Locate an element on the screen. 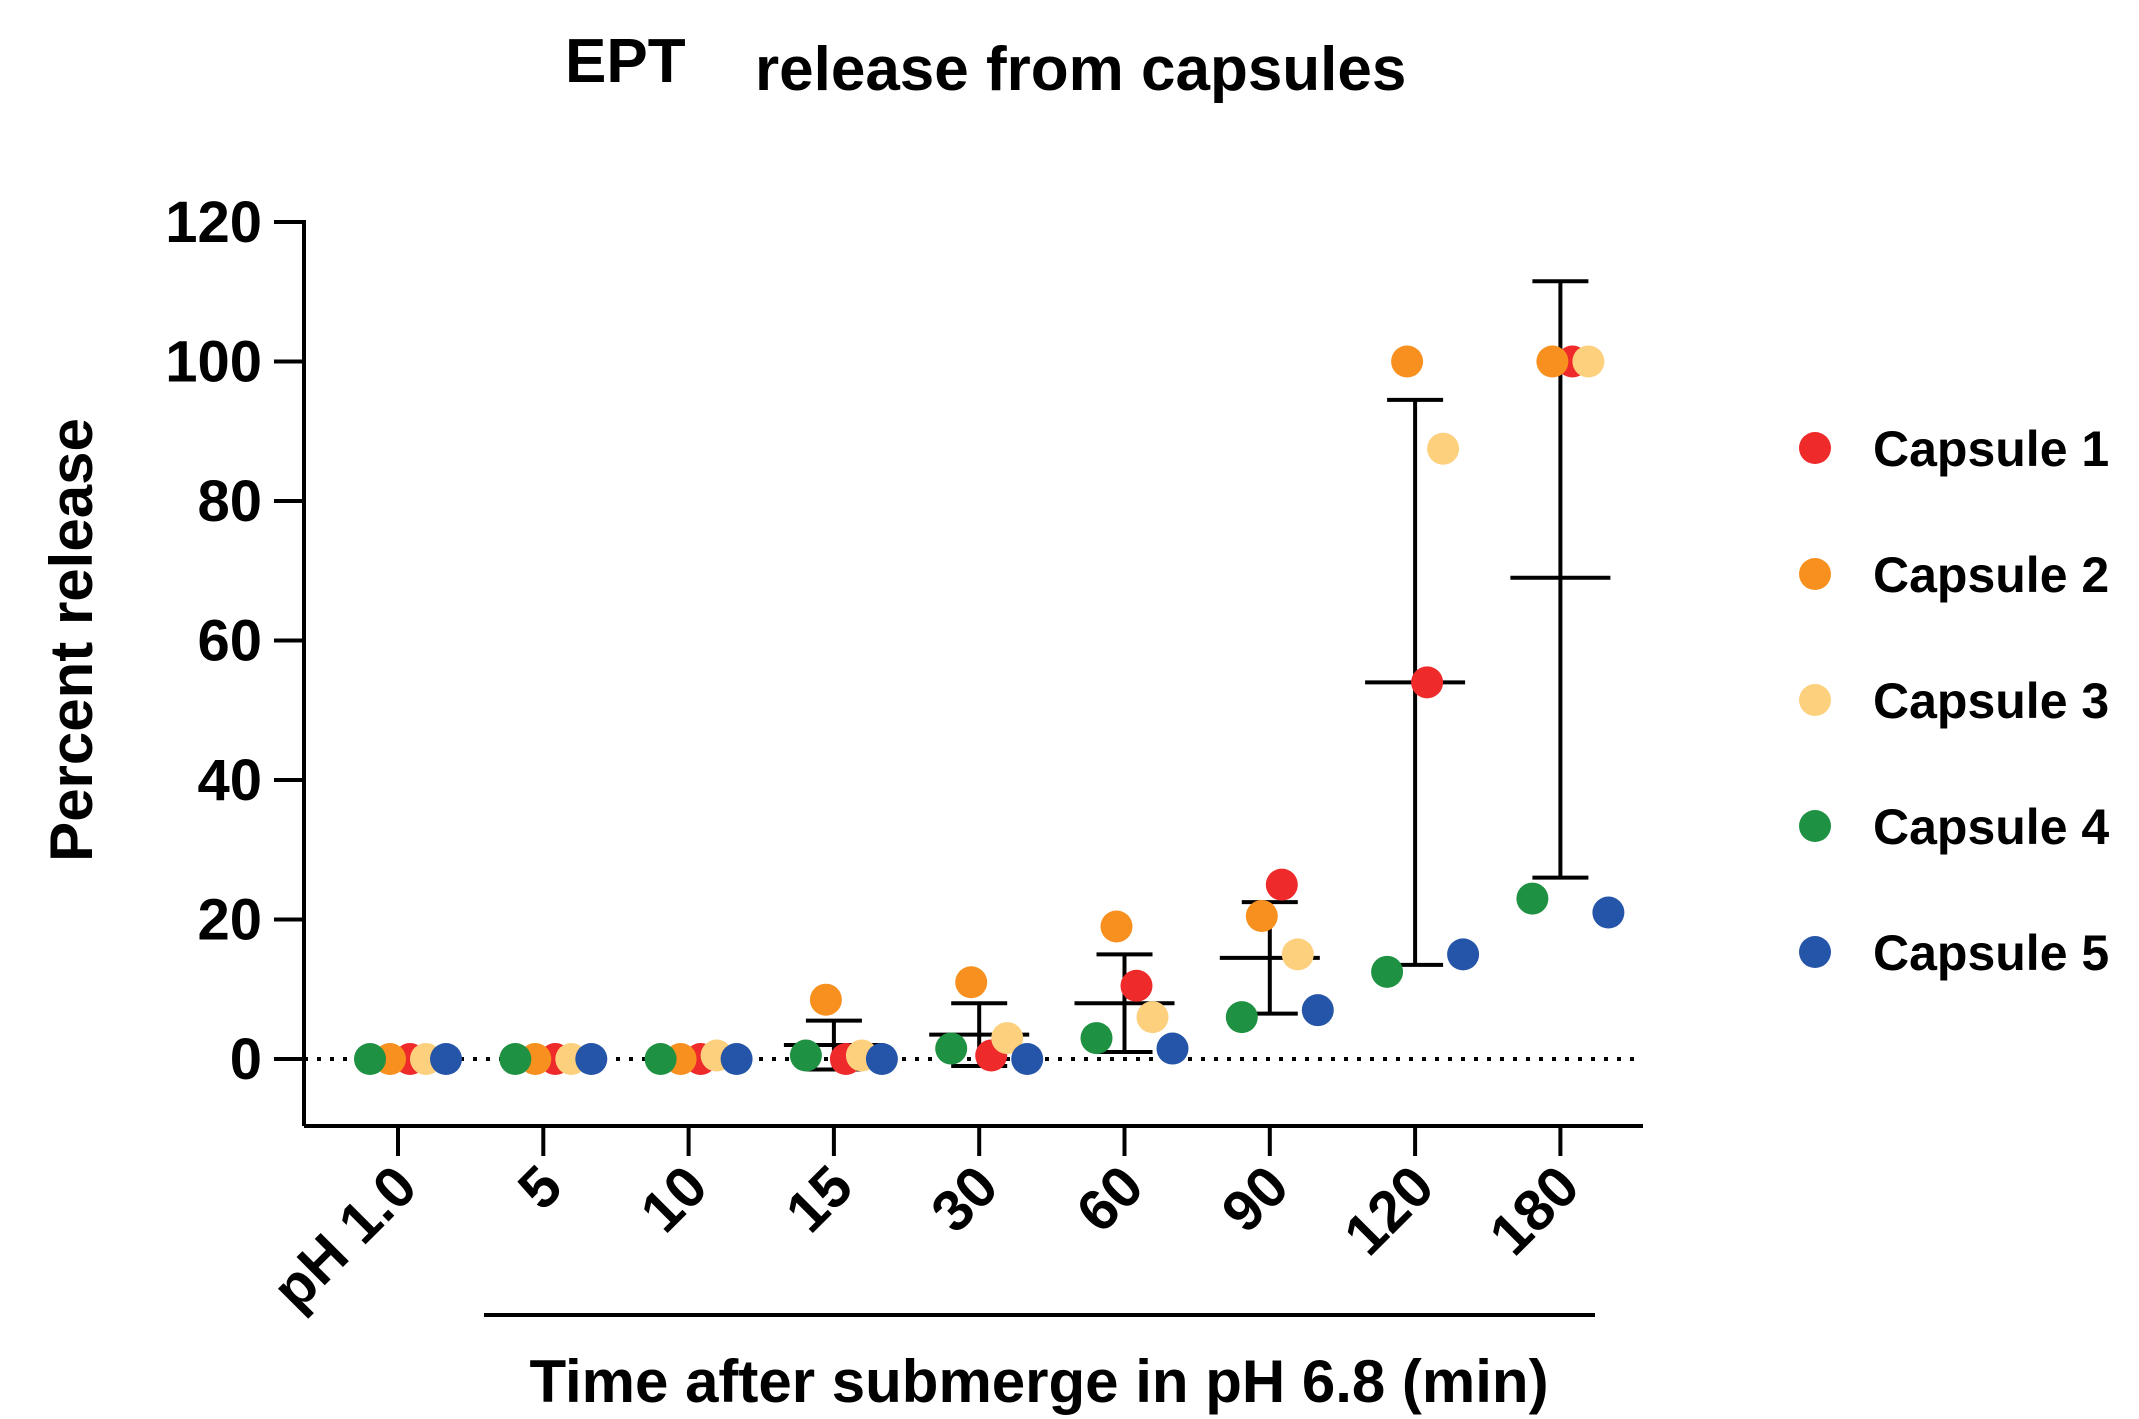  y-axis-title-group: Percent release is located at coordinates (71, 640).